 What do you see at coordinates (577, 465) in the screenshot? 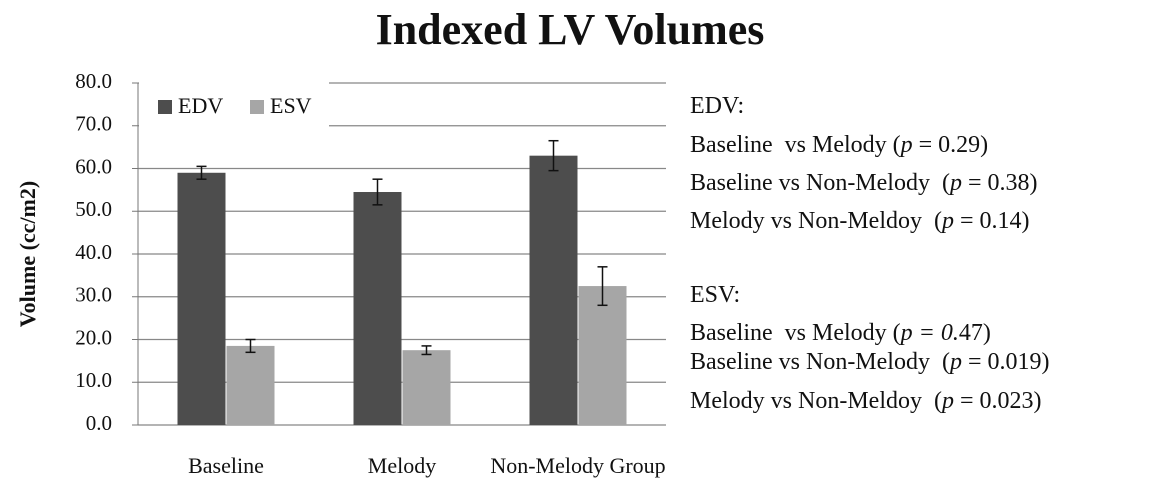
I see `x-tick-label: Non-Melody Group` at bounding box center [577, 465].